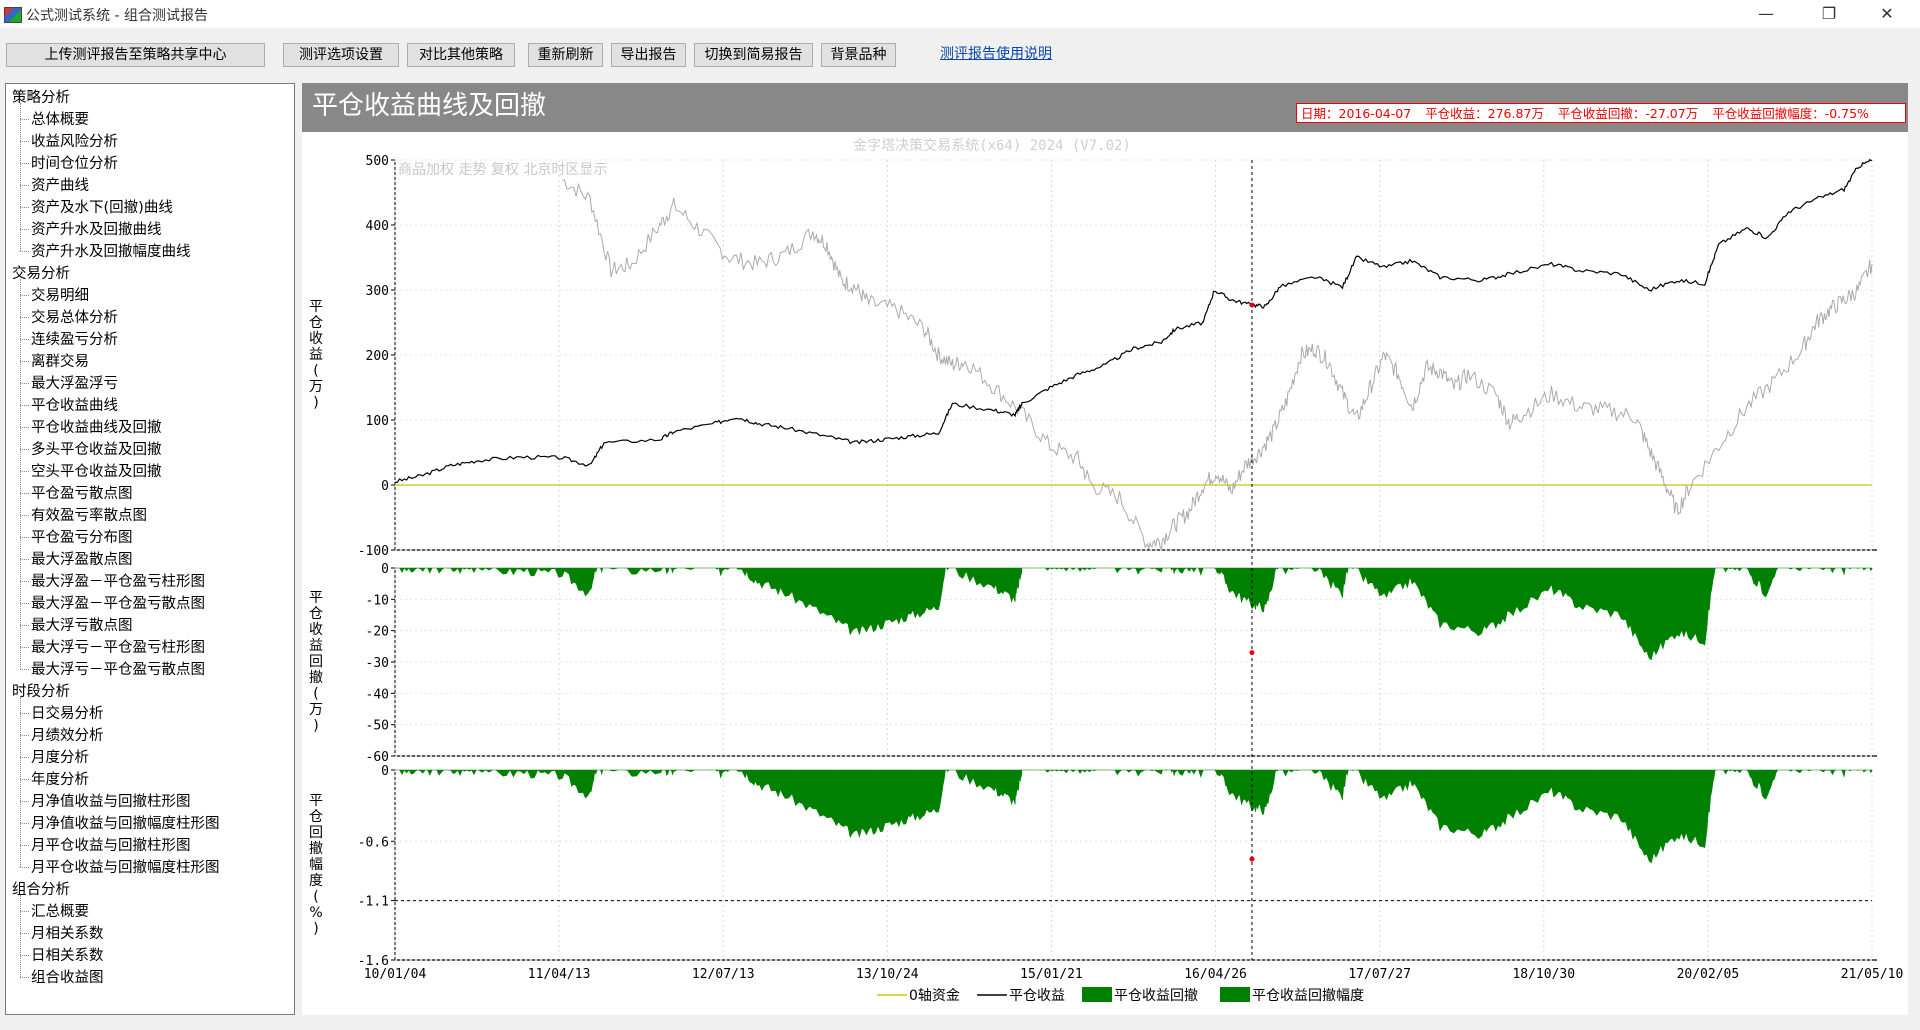  What do you see at coordinates (753, 55) in the screenshot?
I see `switch-simple-report-button: 切换到简易报告` at bounding box center [753, 55].